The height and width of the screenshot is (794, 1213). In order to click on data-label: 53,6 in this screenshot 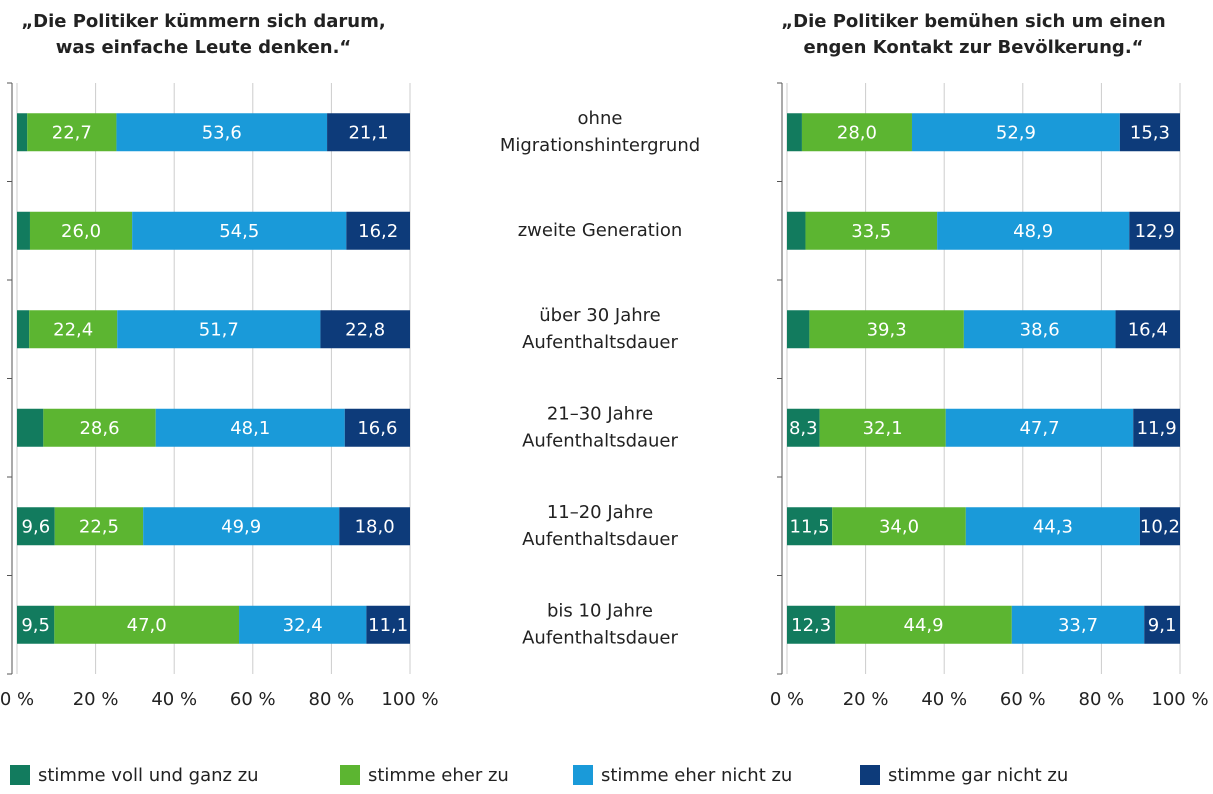, I will do `click(222, 132)`.